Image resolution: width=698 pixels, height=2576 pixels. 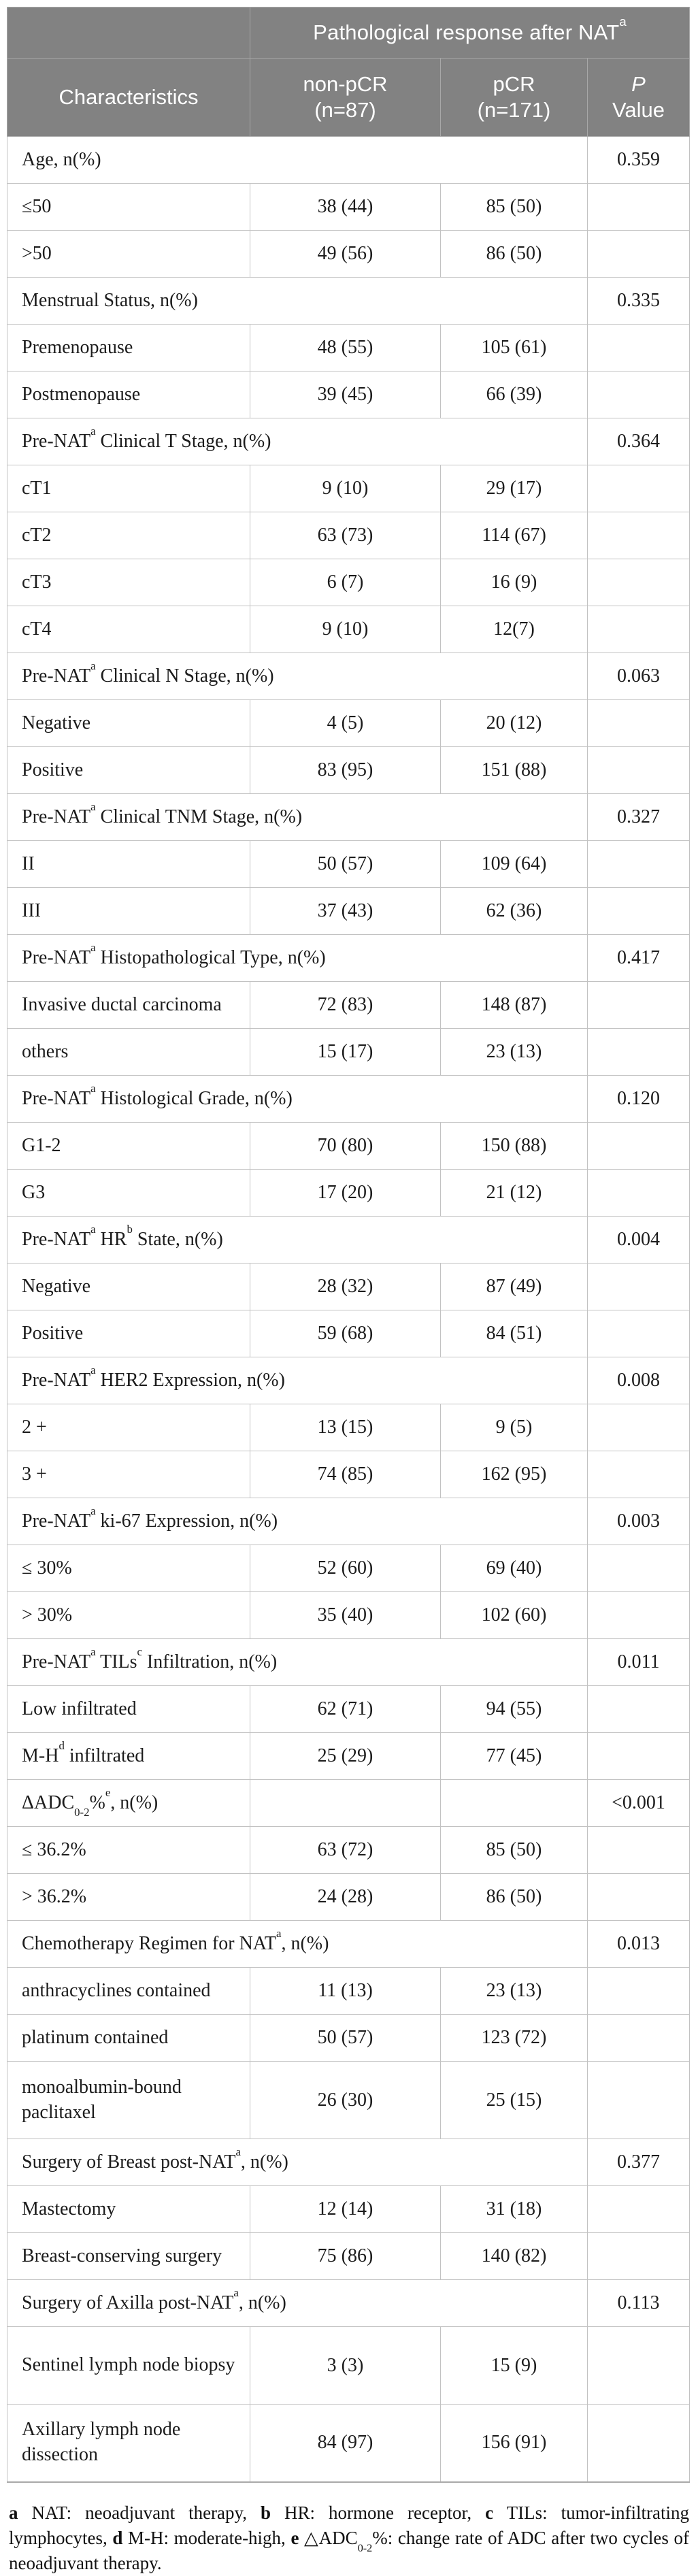 I want to click on cell-characteristic: Negative, so click(x=128, y=1287).